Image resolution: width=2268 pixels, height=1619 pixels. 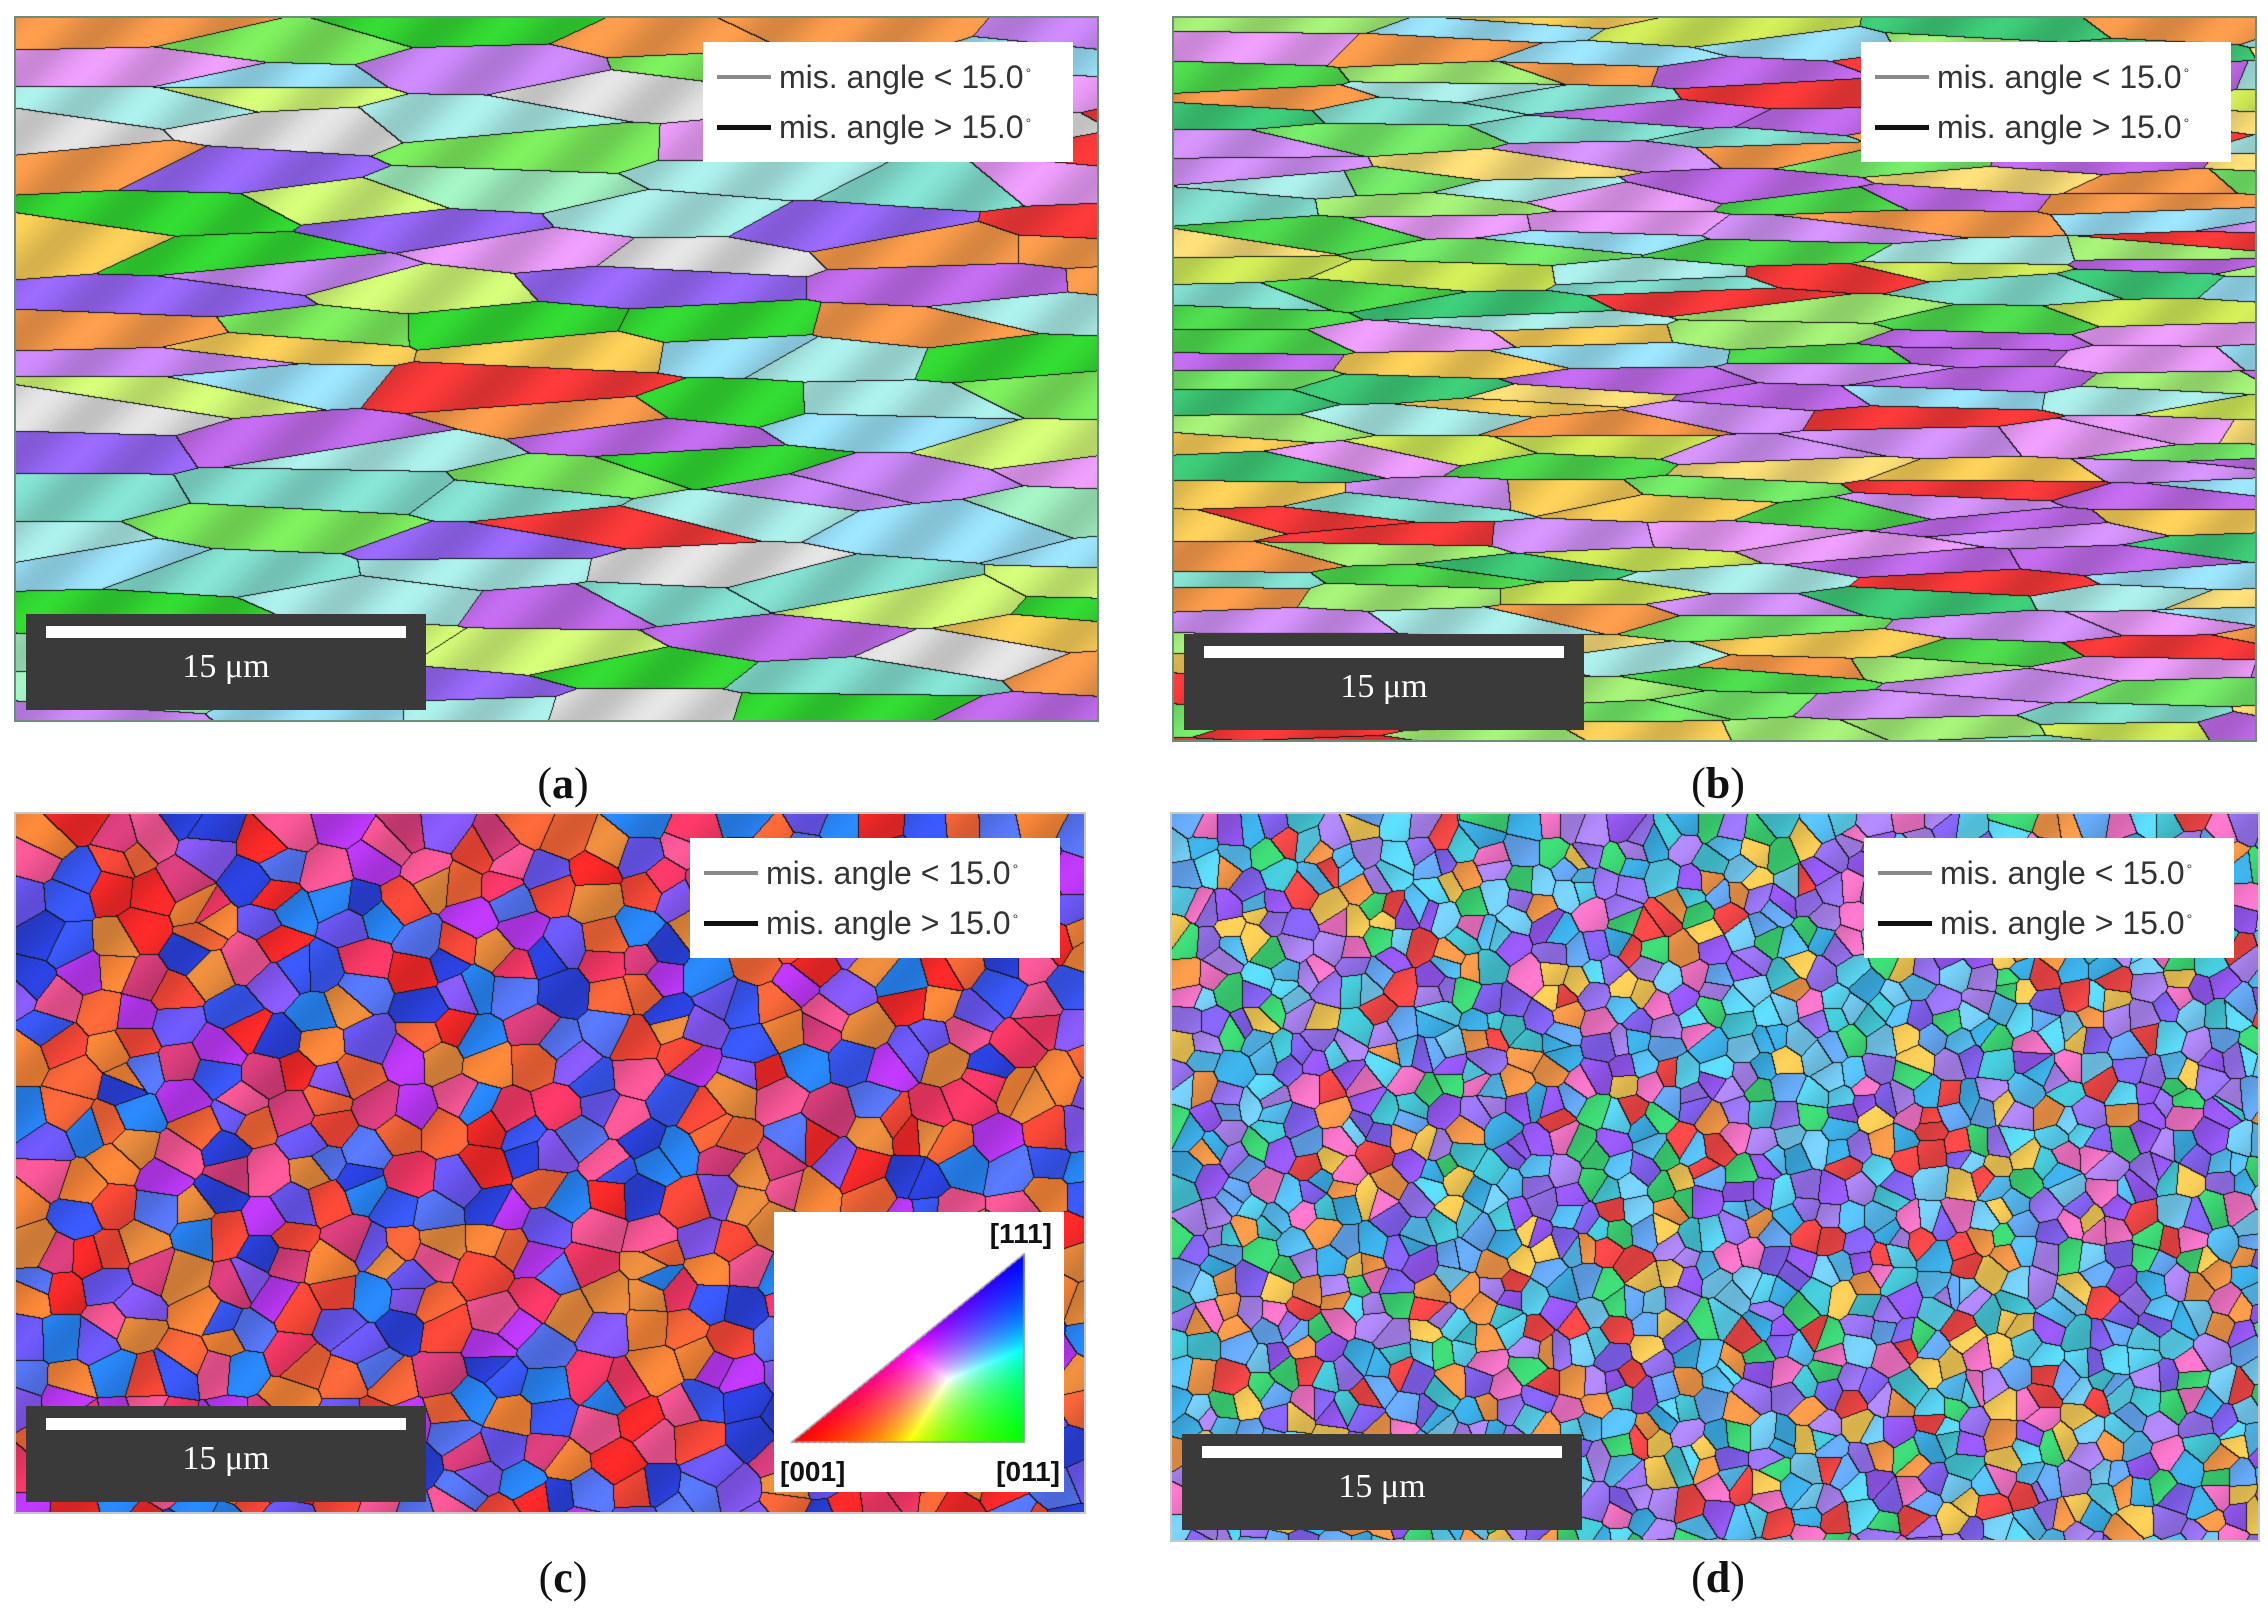 I want to click on caption-letter: d, so click(x=1718, y=1577).